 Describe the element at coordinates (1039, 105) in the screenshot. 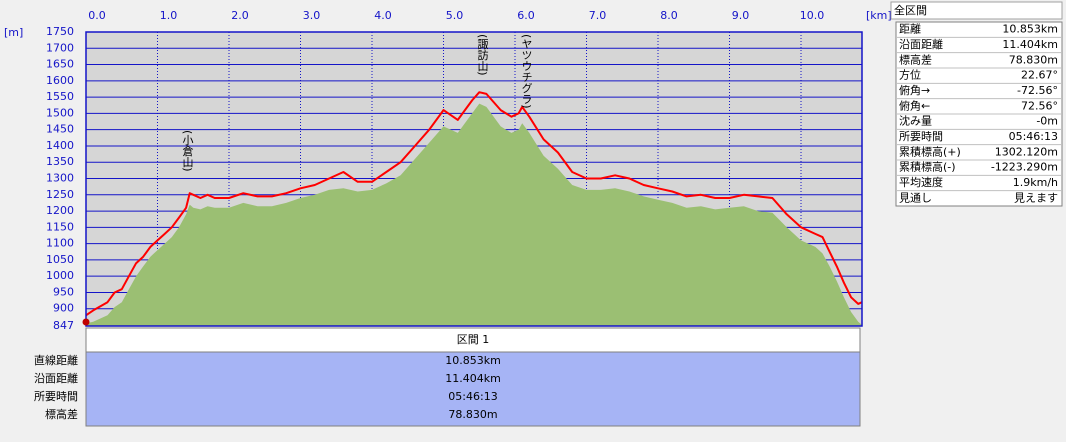

I see `panel-value: 72.56°` at that location.